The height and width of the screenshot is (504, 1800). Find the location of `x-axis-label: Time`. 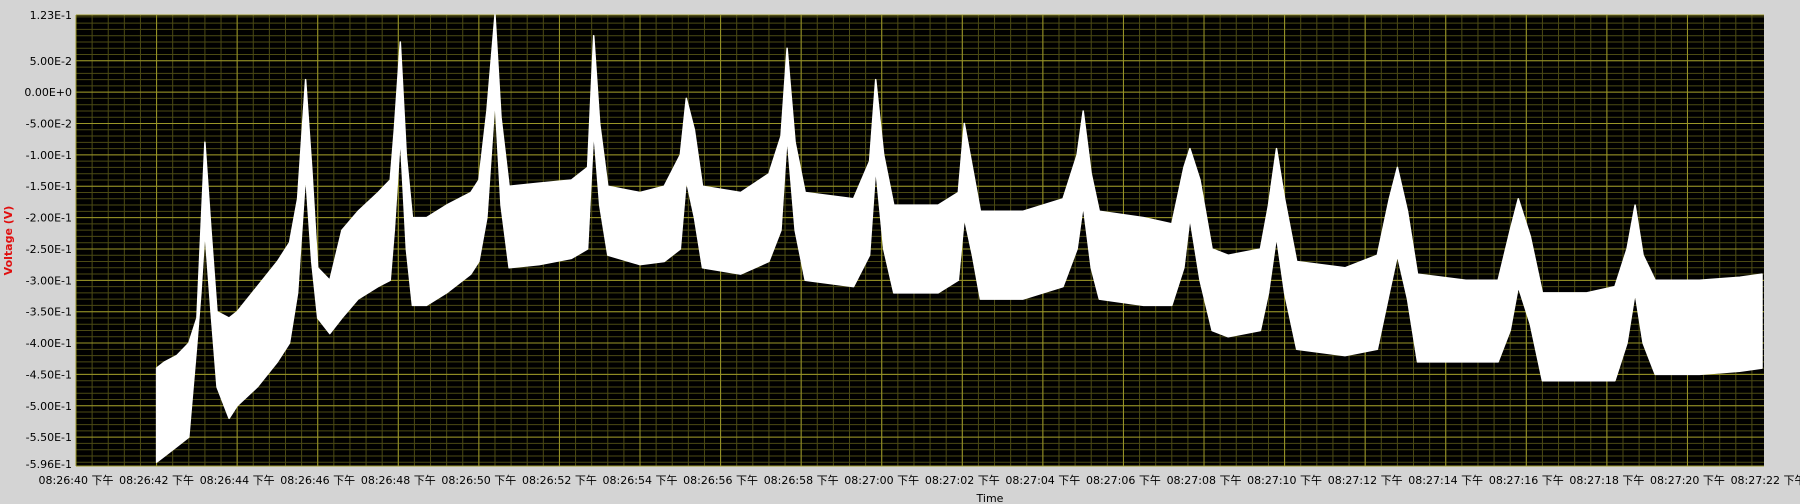

x-axis-label: Time is located at coordinates (990, 498).